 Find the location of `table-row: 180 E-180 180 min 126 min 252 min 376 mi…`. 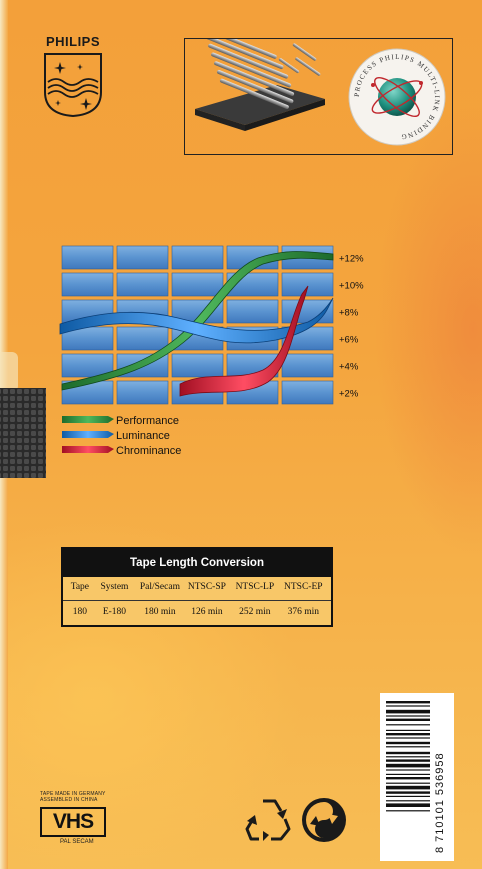

table-row: 180 E-180 180 min 126 min 252 min 376 mi… is located at coordinates (197, 615).